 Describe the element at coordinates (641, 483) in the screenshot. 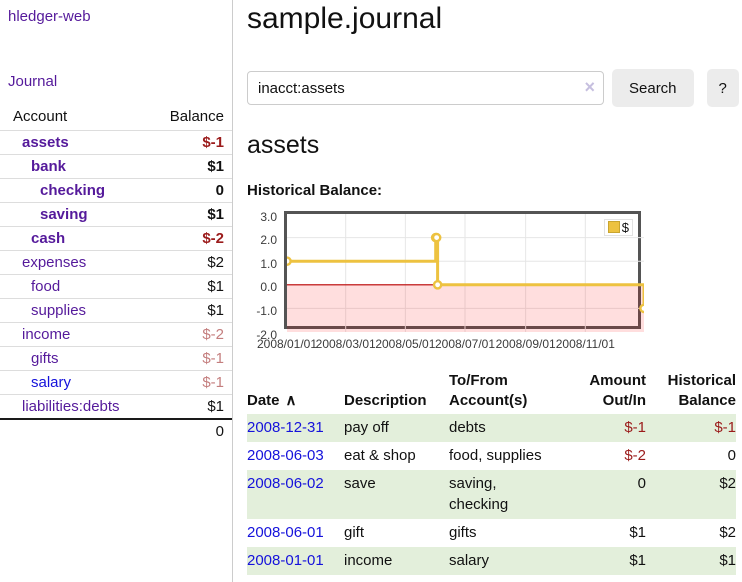

I see `transaction-amount: 0` at that location.